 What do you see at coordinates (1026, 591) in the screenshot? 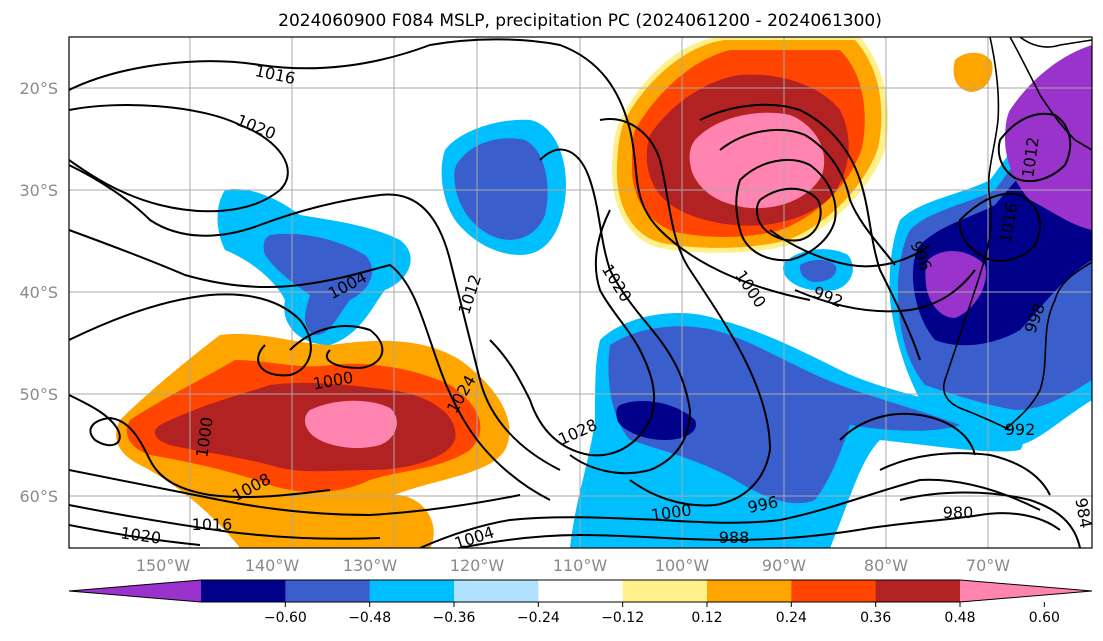
I see `colorbar-extend-high` at bounding box center [1026, 591].